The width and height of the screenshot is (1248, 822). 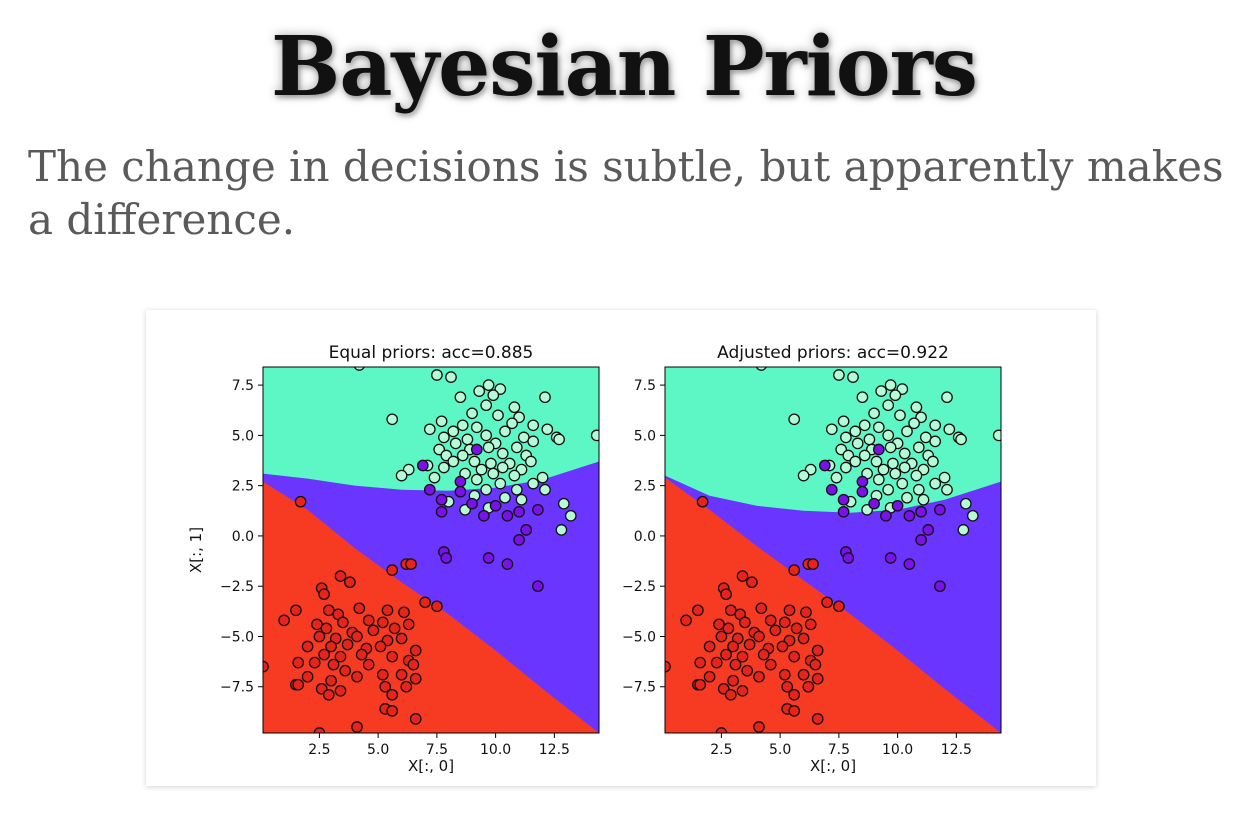 What do you see at coordinates (431, 550) in the screenshot?
I see `decision-regions` at bounding box center [431, 550].